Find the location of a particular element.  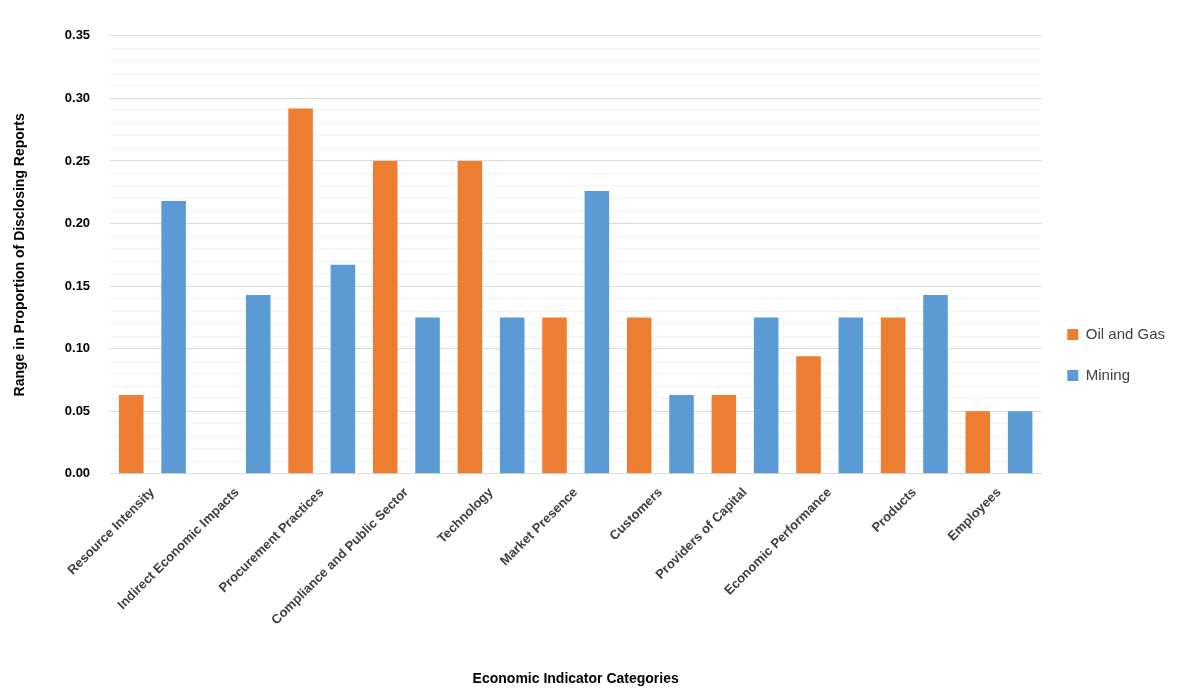

y-tick-label: 0.05 is located at coordinates (77, 410).